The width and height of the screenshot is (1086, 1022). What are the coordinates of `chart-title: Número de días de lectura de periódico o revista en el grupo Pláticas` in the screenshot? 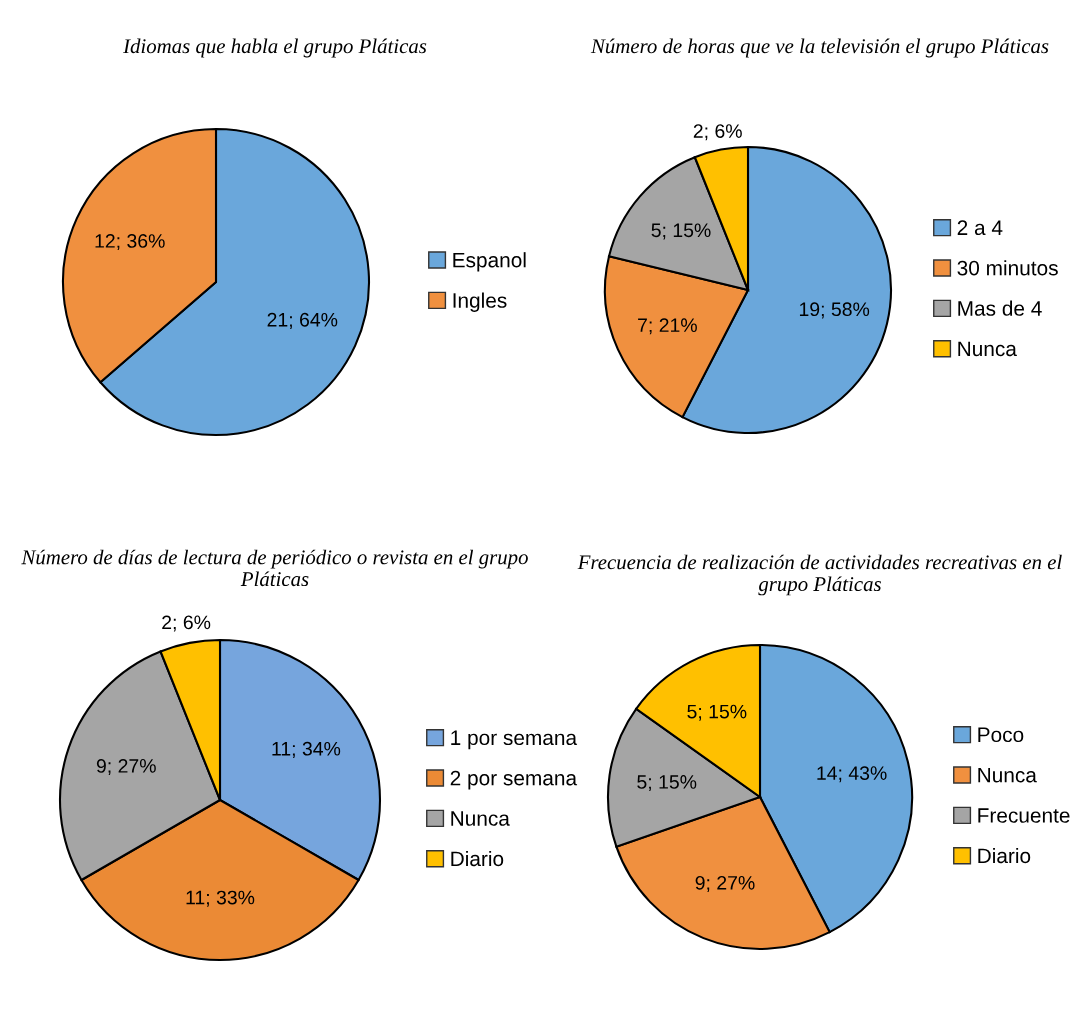 It's located at (274, 568).